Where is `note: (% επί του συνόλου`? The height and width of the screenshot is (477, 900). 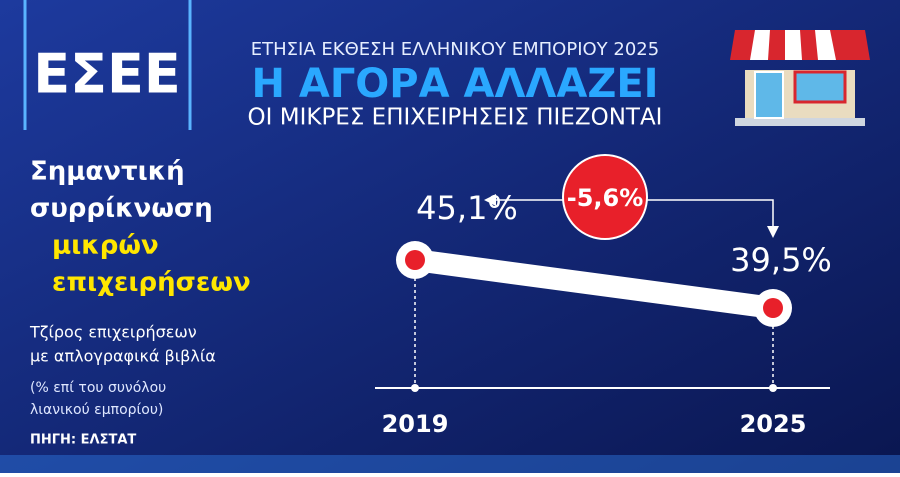 note: (% επί του συνόλου is located at coordinates (98, 388).